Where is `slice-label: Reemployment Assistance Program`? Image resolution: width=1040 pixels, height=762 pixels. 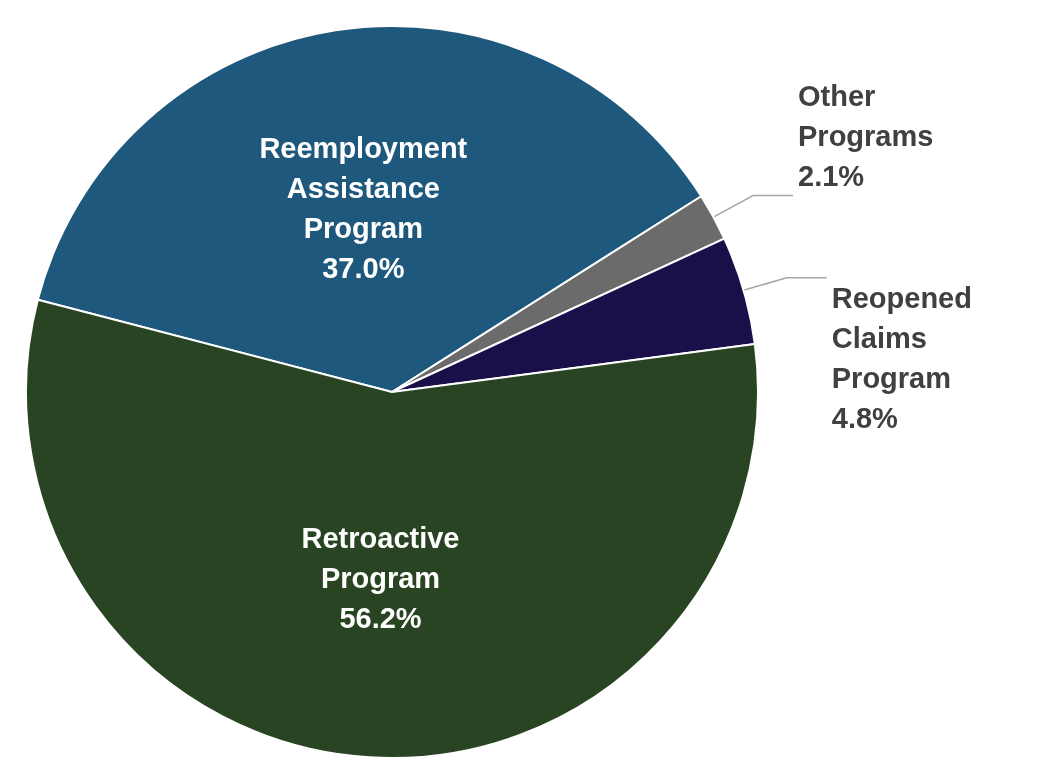
slice-label: Reemployment Assistance Program is located at coordinates (363, 188).